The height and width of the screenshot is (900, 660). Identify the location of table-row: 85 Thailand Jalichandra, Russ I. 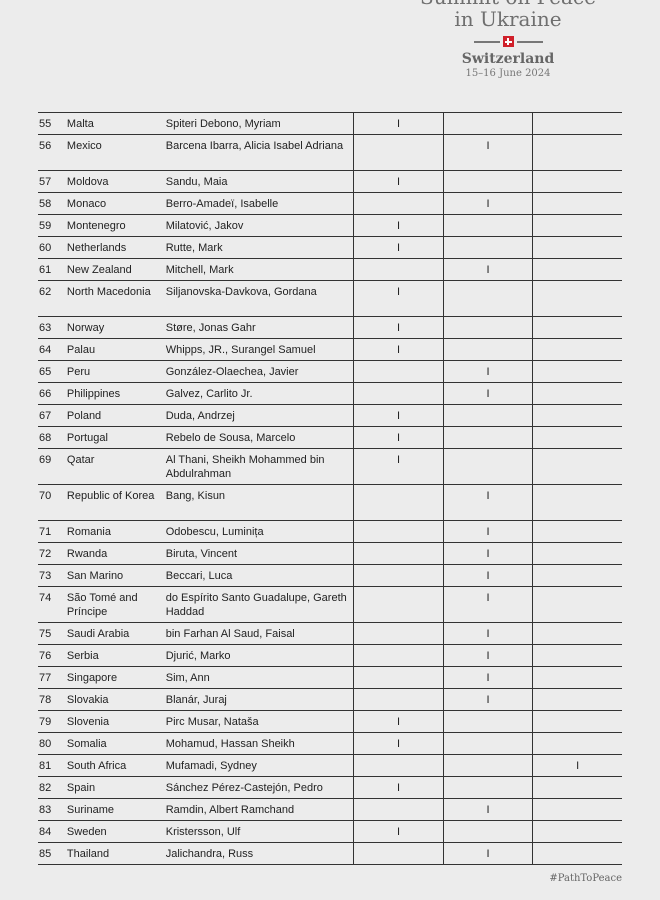
(330, 853).